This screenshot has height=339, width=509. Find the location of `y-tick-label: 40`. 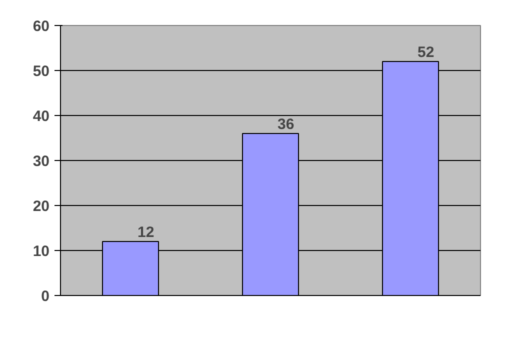

y-tick-label: 40 is located at coordinates (41, 116).